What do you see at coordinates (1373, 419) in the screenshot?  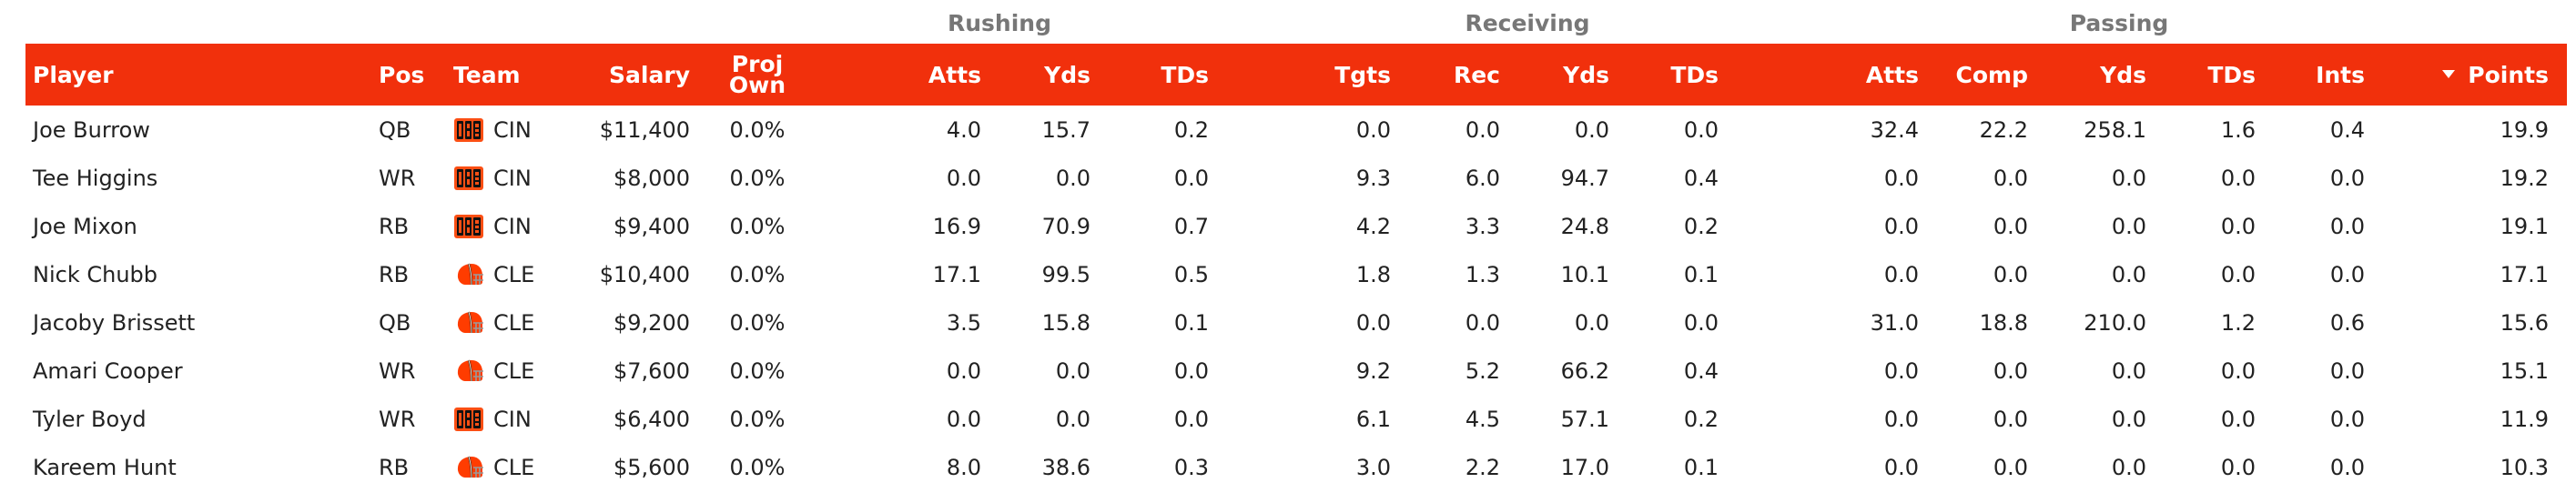 I see `cell-tgts: 6.1` at bounding box center [1373, 419].